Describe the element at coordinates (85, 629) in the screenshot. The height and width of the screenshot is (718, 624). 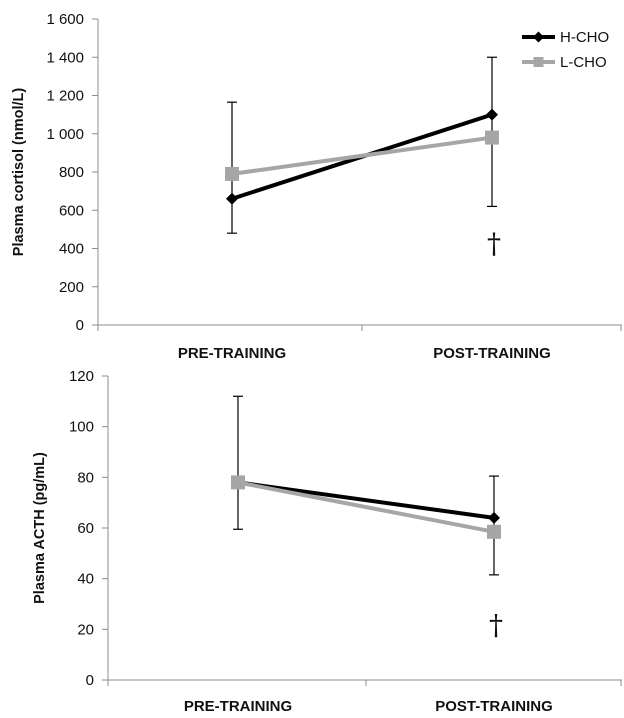
I see `y-tick-label: 20` at that location.